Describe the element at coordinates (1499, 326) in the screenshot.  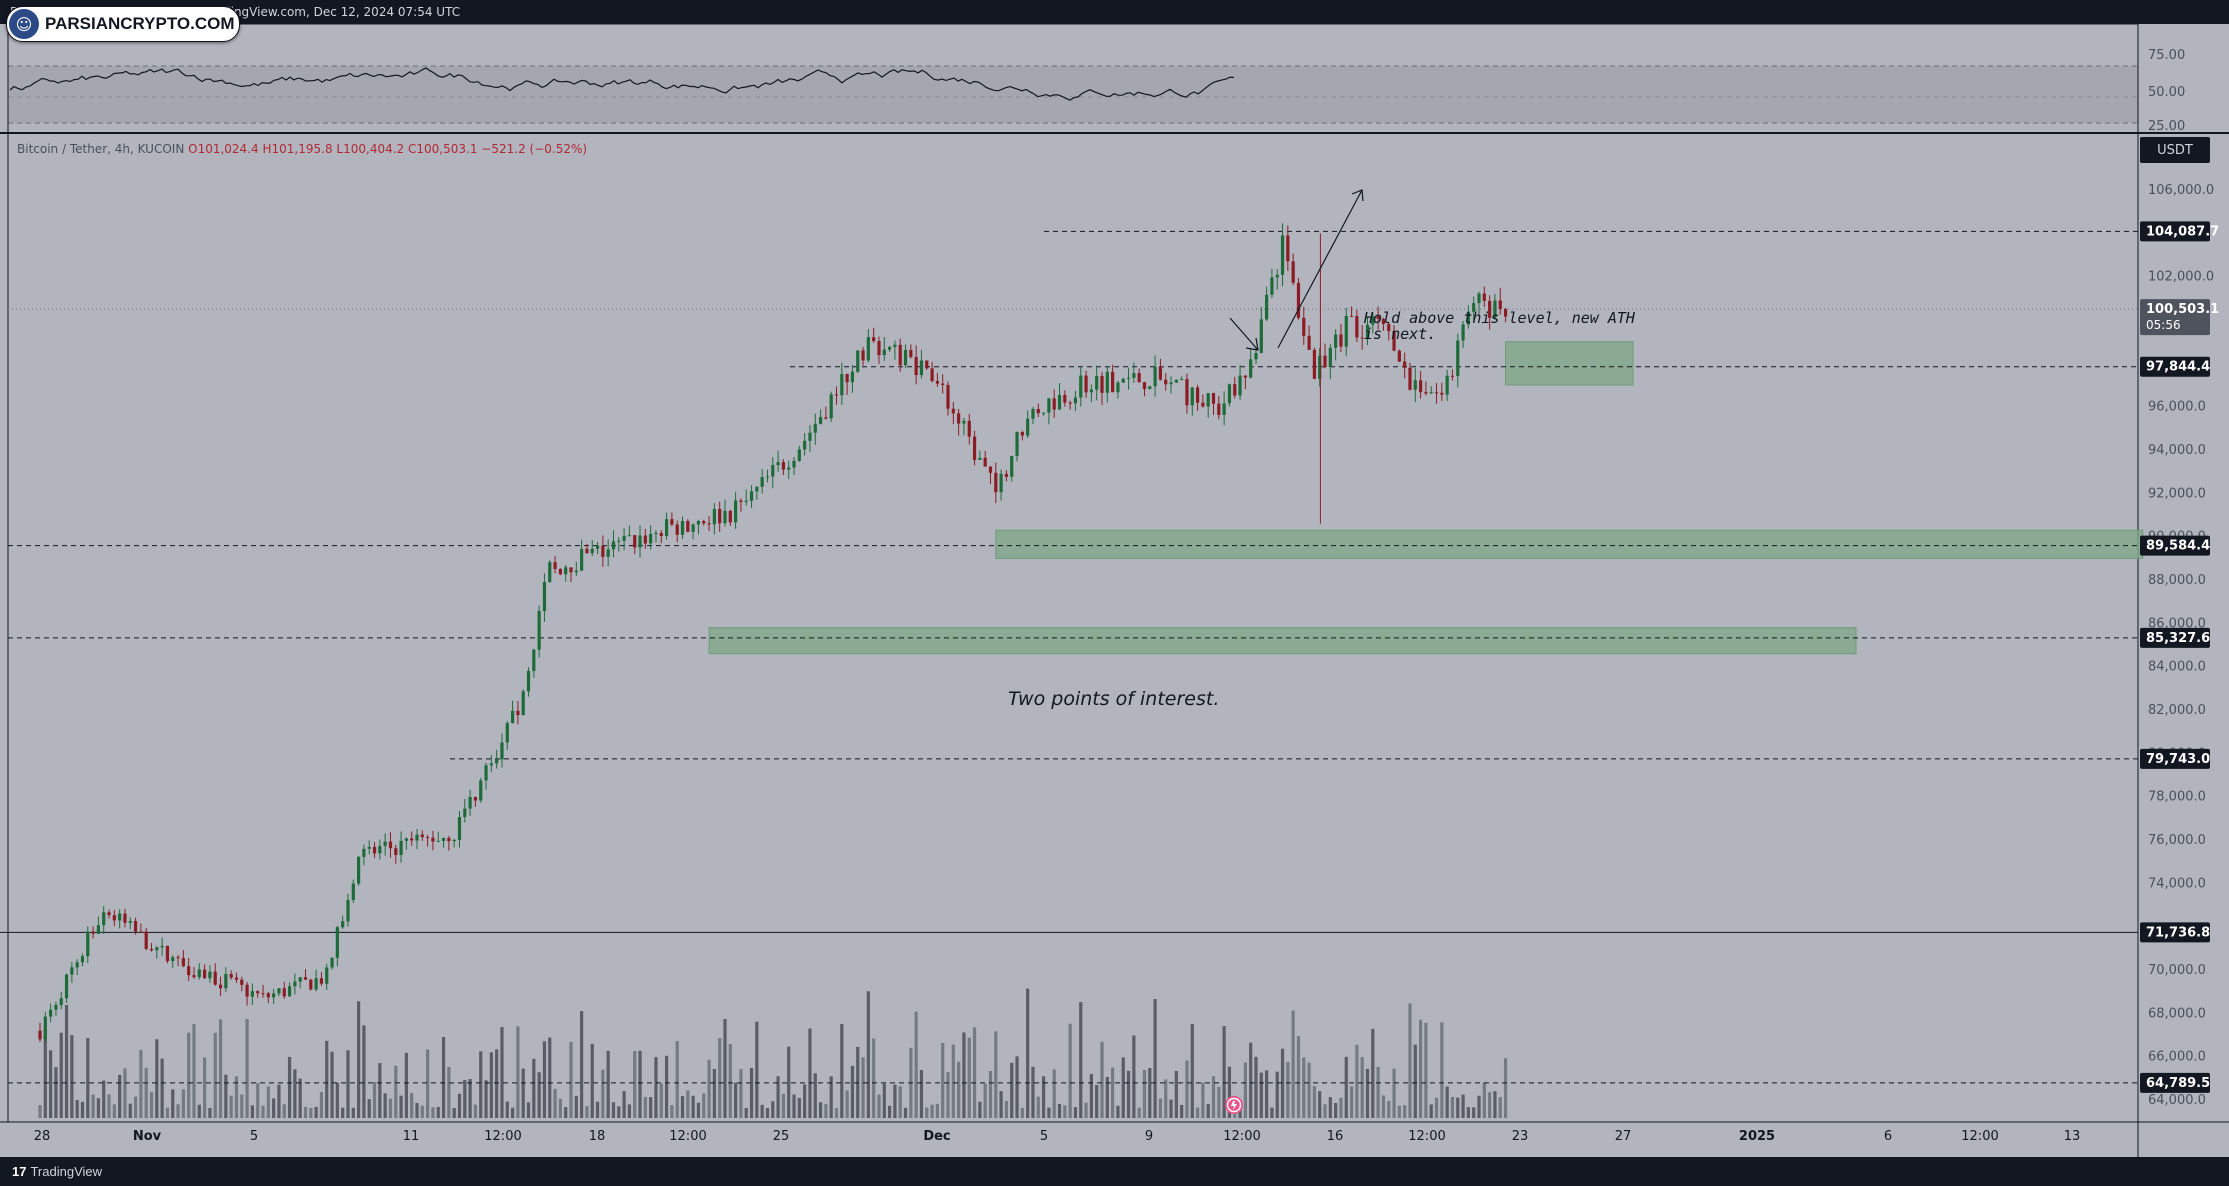
I see `hold-annotation: Hold above this level, new ATH is next.` at that location.